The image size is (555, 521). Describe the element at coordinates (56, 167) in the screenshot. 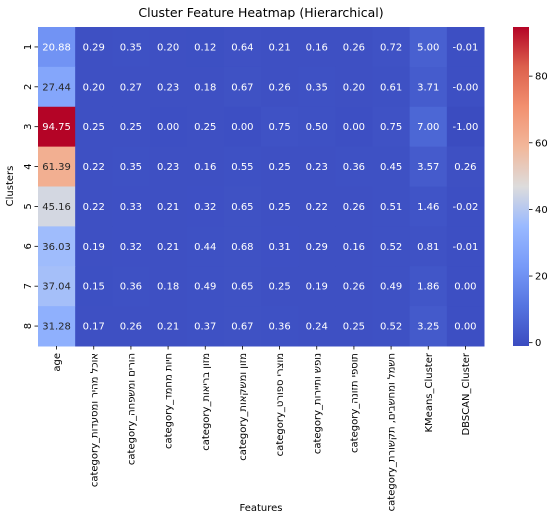

I see `cell-value-label: 61.39` at that location.